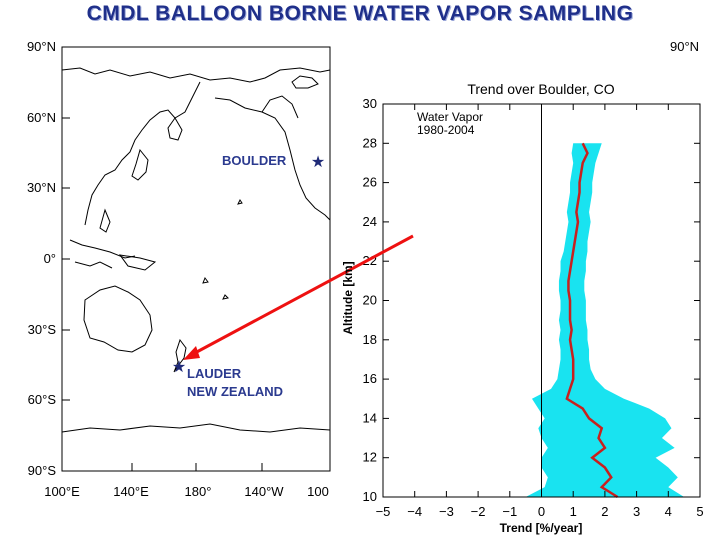 The width and height of the screenshot is (720, 540). What do you see at coordinates (370, 339) in the screenshot?
I see `y-tick-label: 18` at bounding box center [370, 339].